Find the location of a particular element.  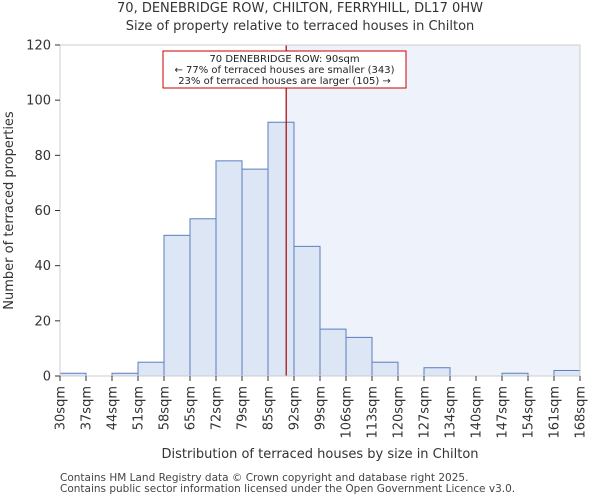

x-tick-label: 113sqm is located at coordinates (373, 412).